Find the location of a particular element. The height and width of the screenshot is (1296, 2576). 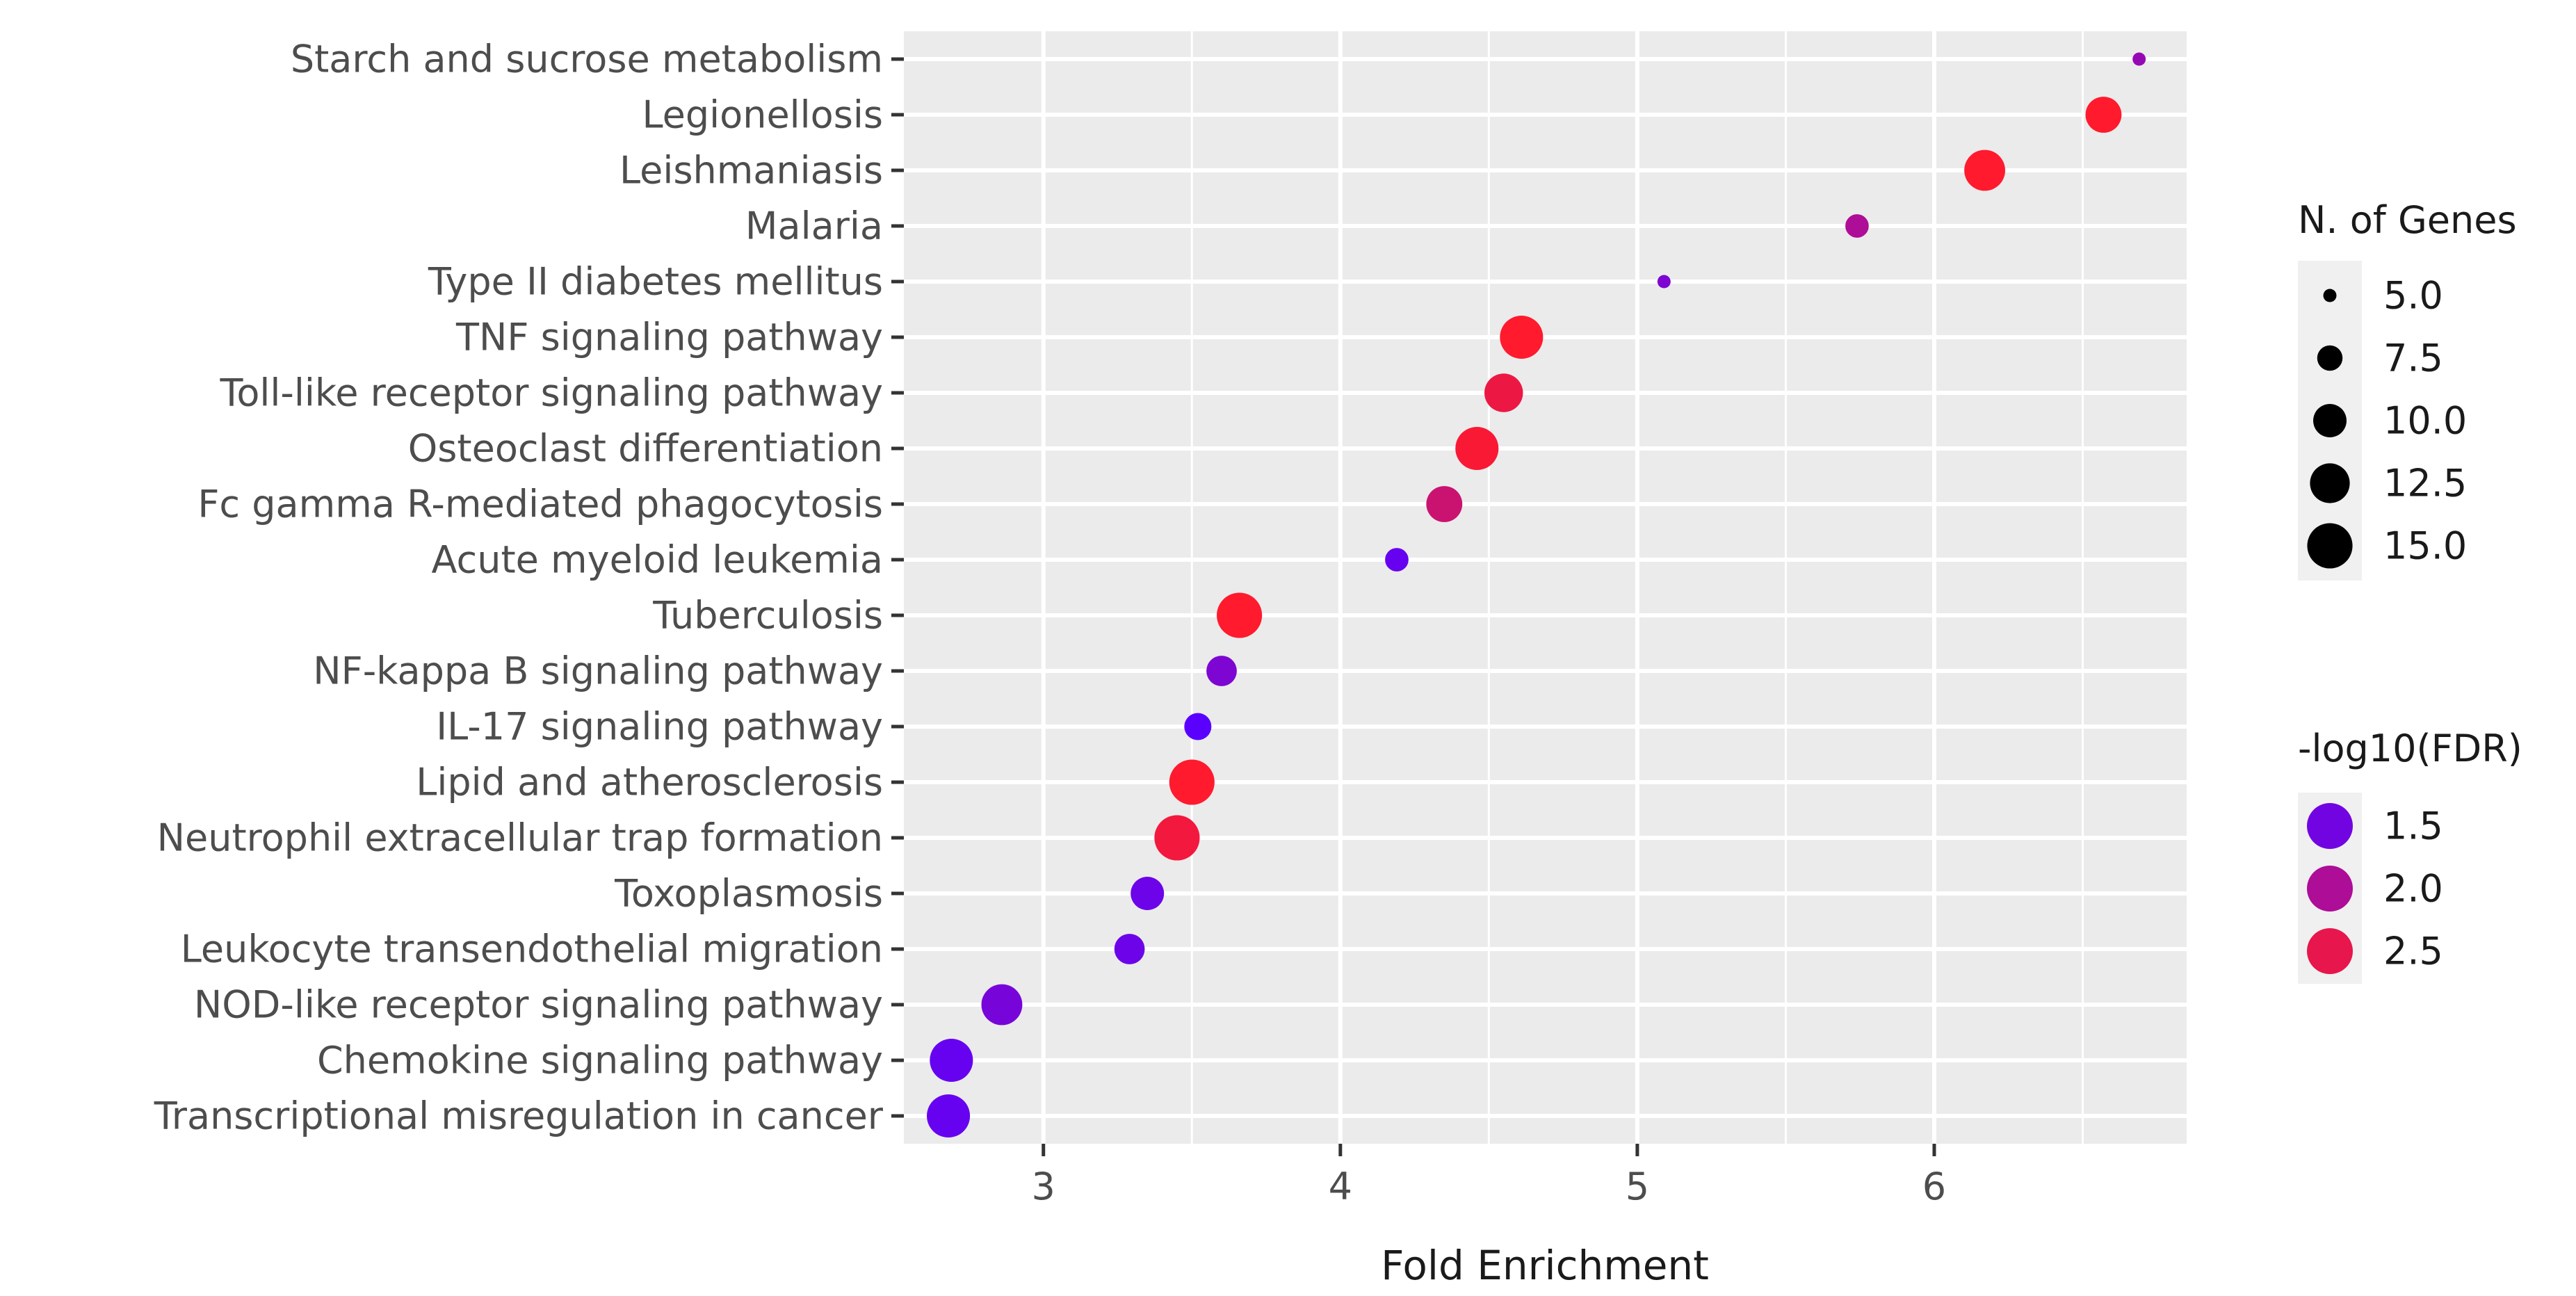

x-tick-label: 4 is located at coordinates (1340, 1186).